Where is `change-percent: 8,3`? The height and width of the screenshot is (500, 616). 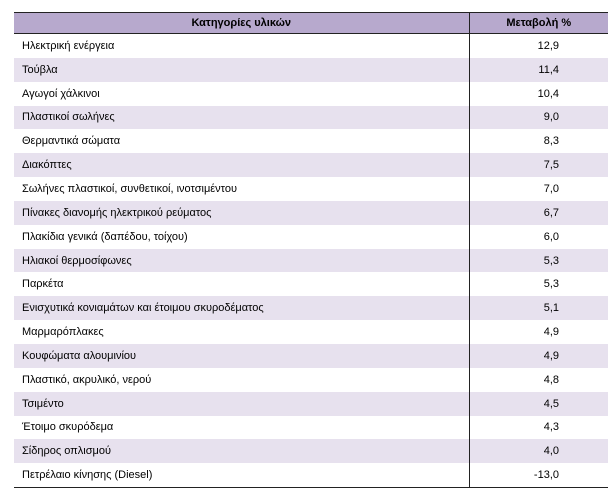 change-percent: 8,3 is located at coordinates (538, 141).